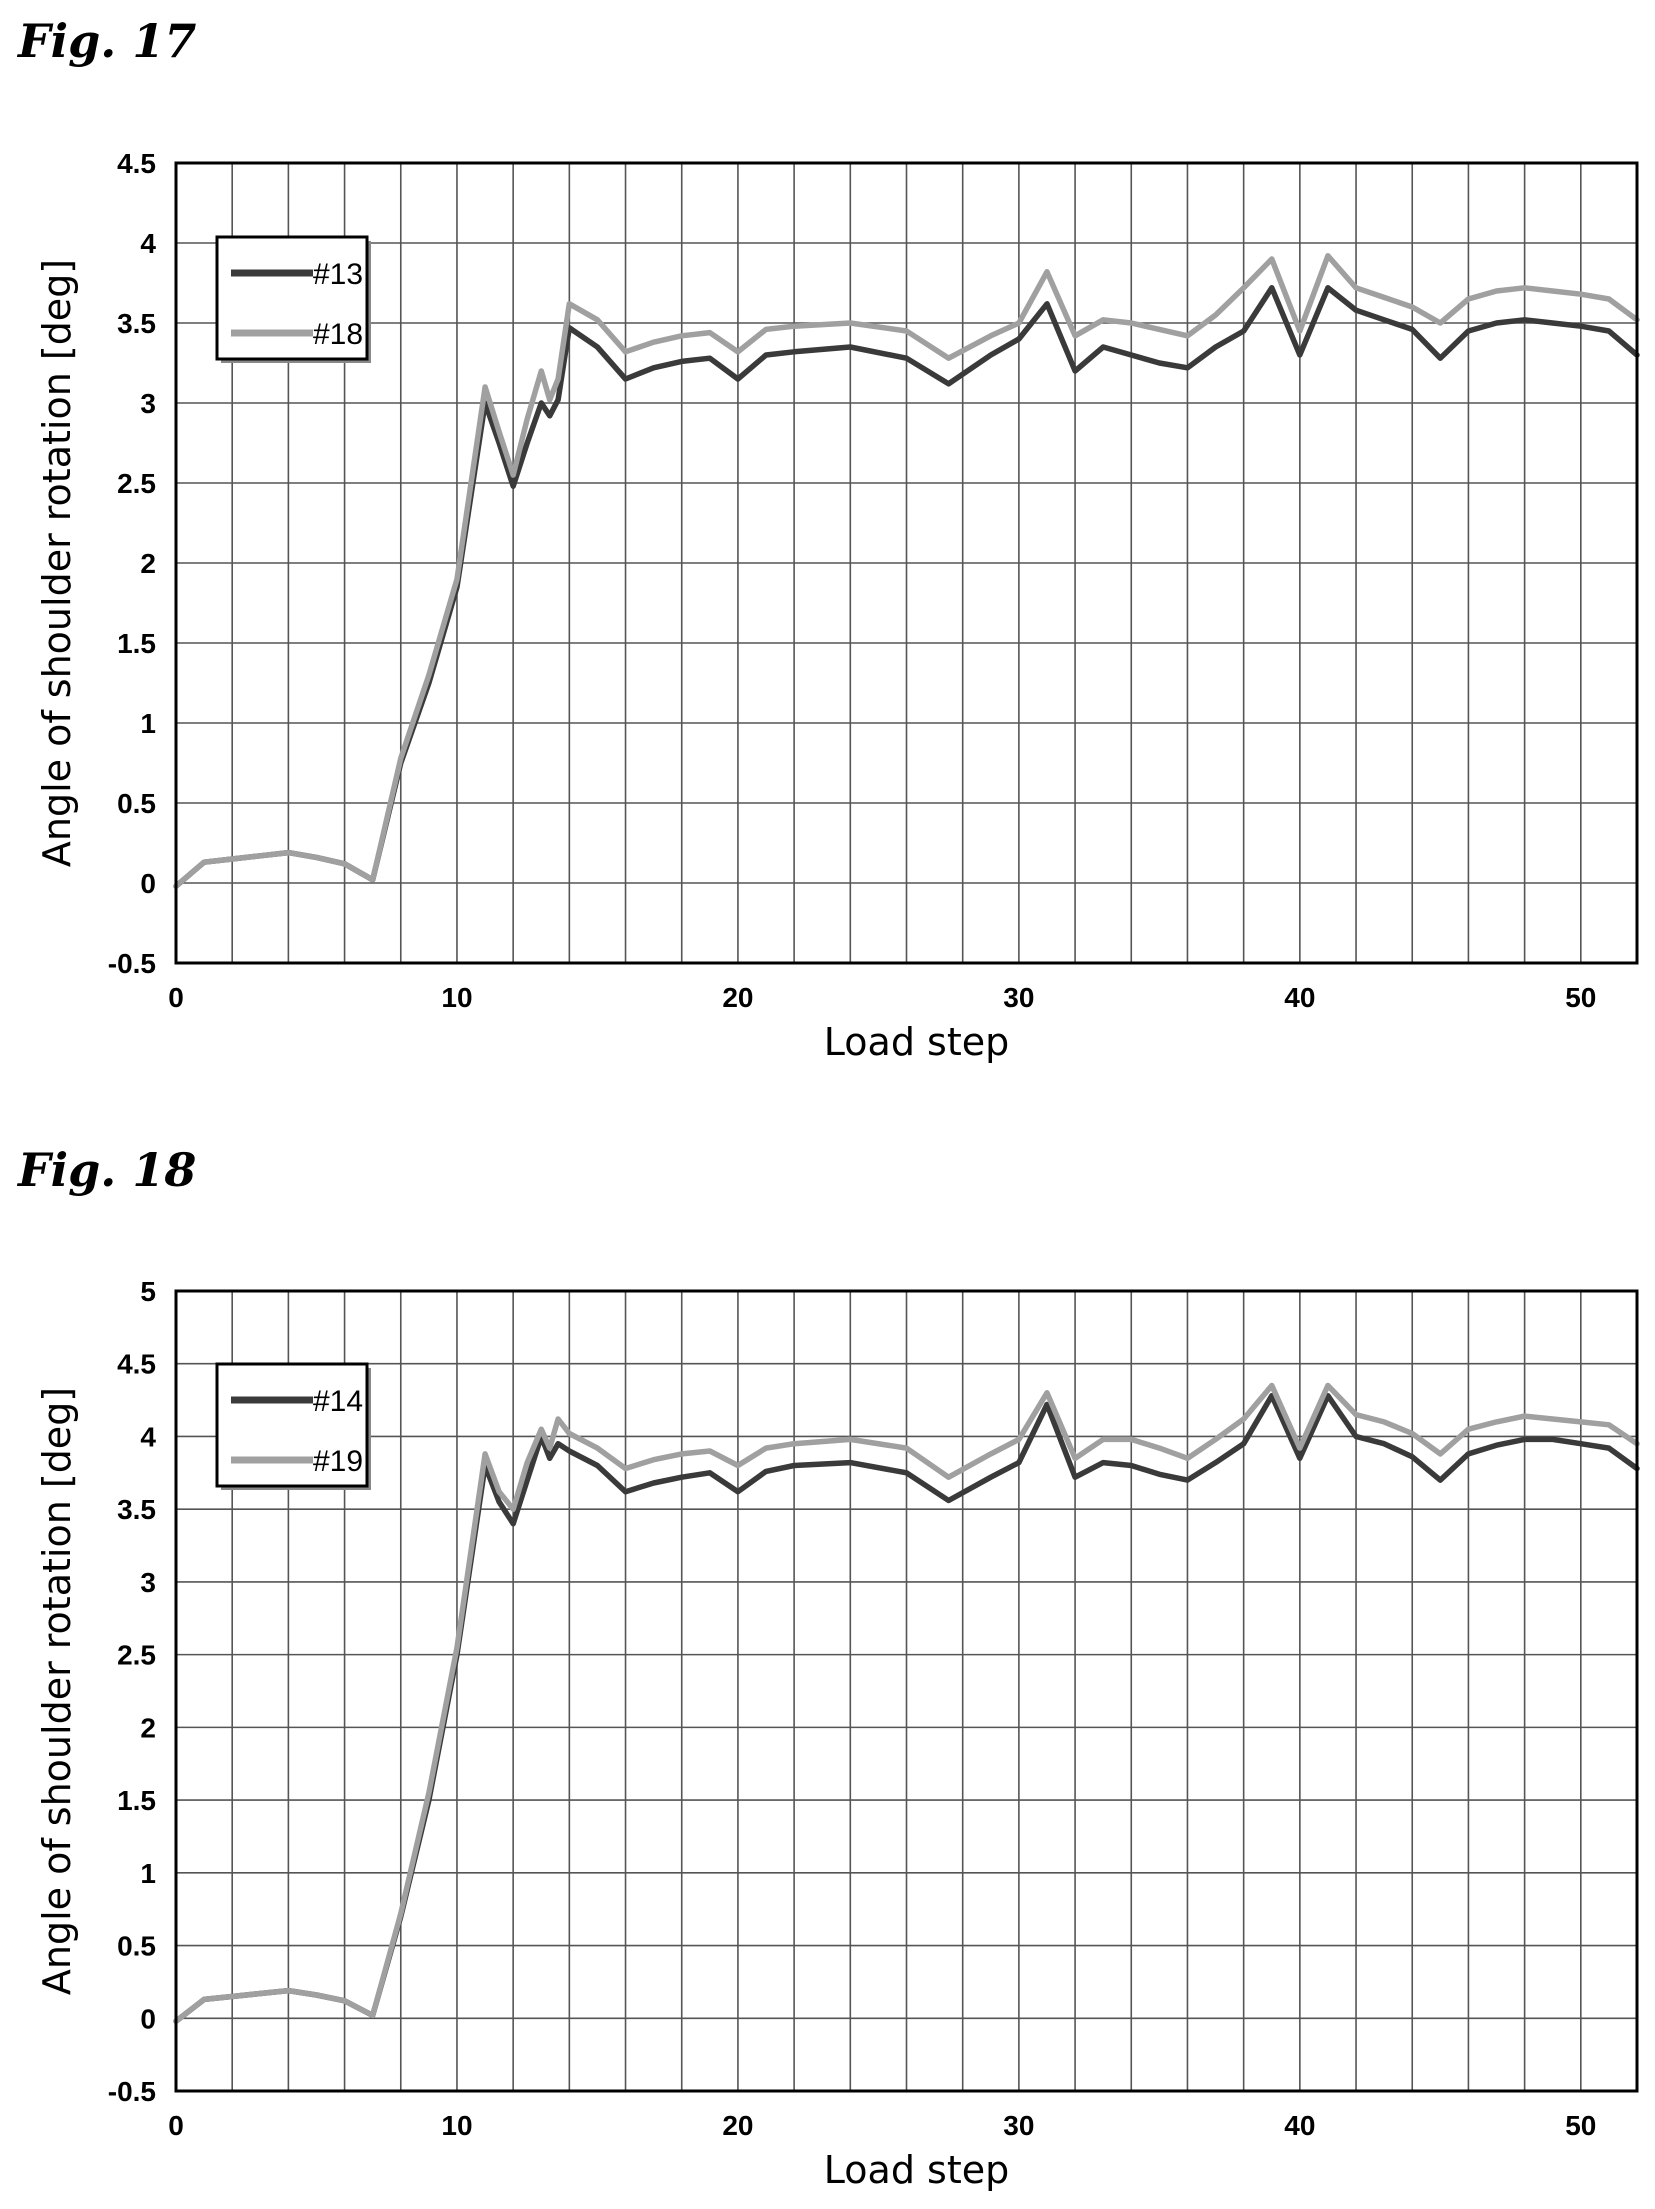  What do you see at coordinates (107, 1170) in the screenshot?
I see `figure-18-caption: Fig. 18` at bounding box center [107, 1170].